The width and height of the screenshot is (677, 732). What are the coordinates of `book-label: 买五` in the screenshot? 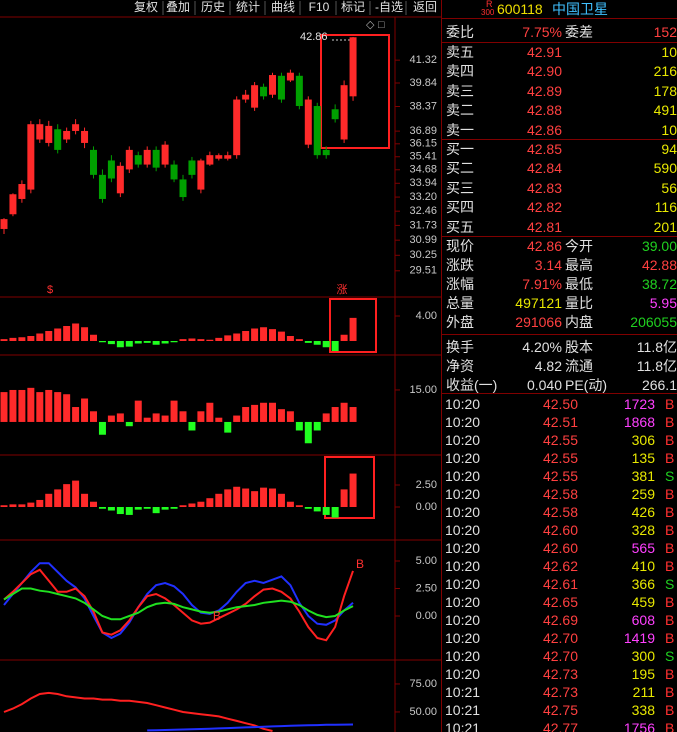 It's located at (460, 226).